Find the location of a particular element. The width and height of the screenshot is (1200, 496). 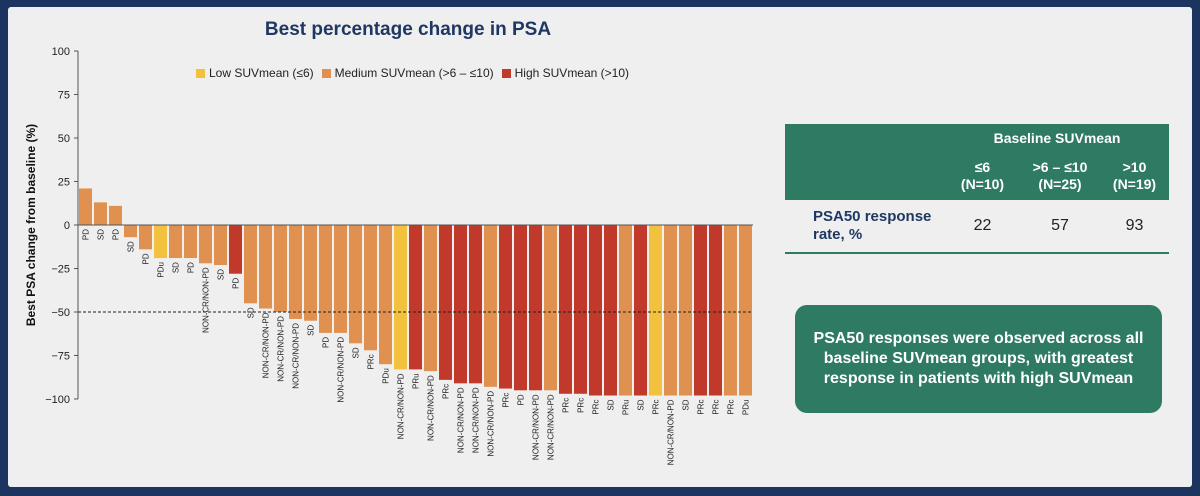

y-tick-label: 0 is located at coordinates (67, 226).